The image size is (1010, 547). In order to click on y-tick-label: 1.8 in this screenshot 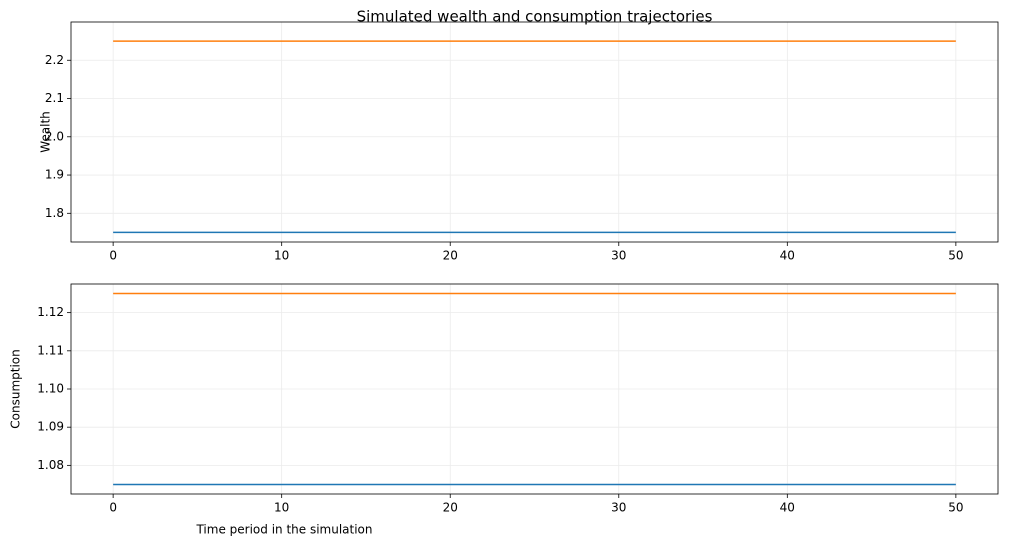, I will do `click(54, 213)`.